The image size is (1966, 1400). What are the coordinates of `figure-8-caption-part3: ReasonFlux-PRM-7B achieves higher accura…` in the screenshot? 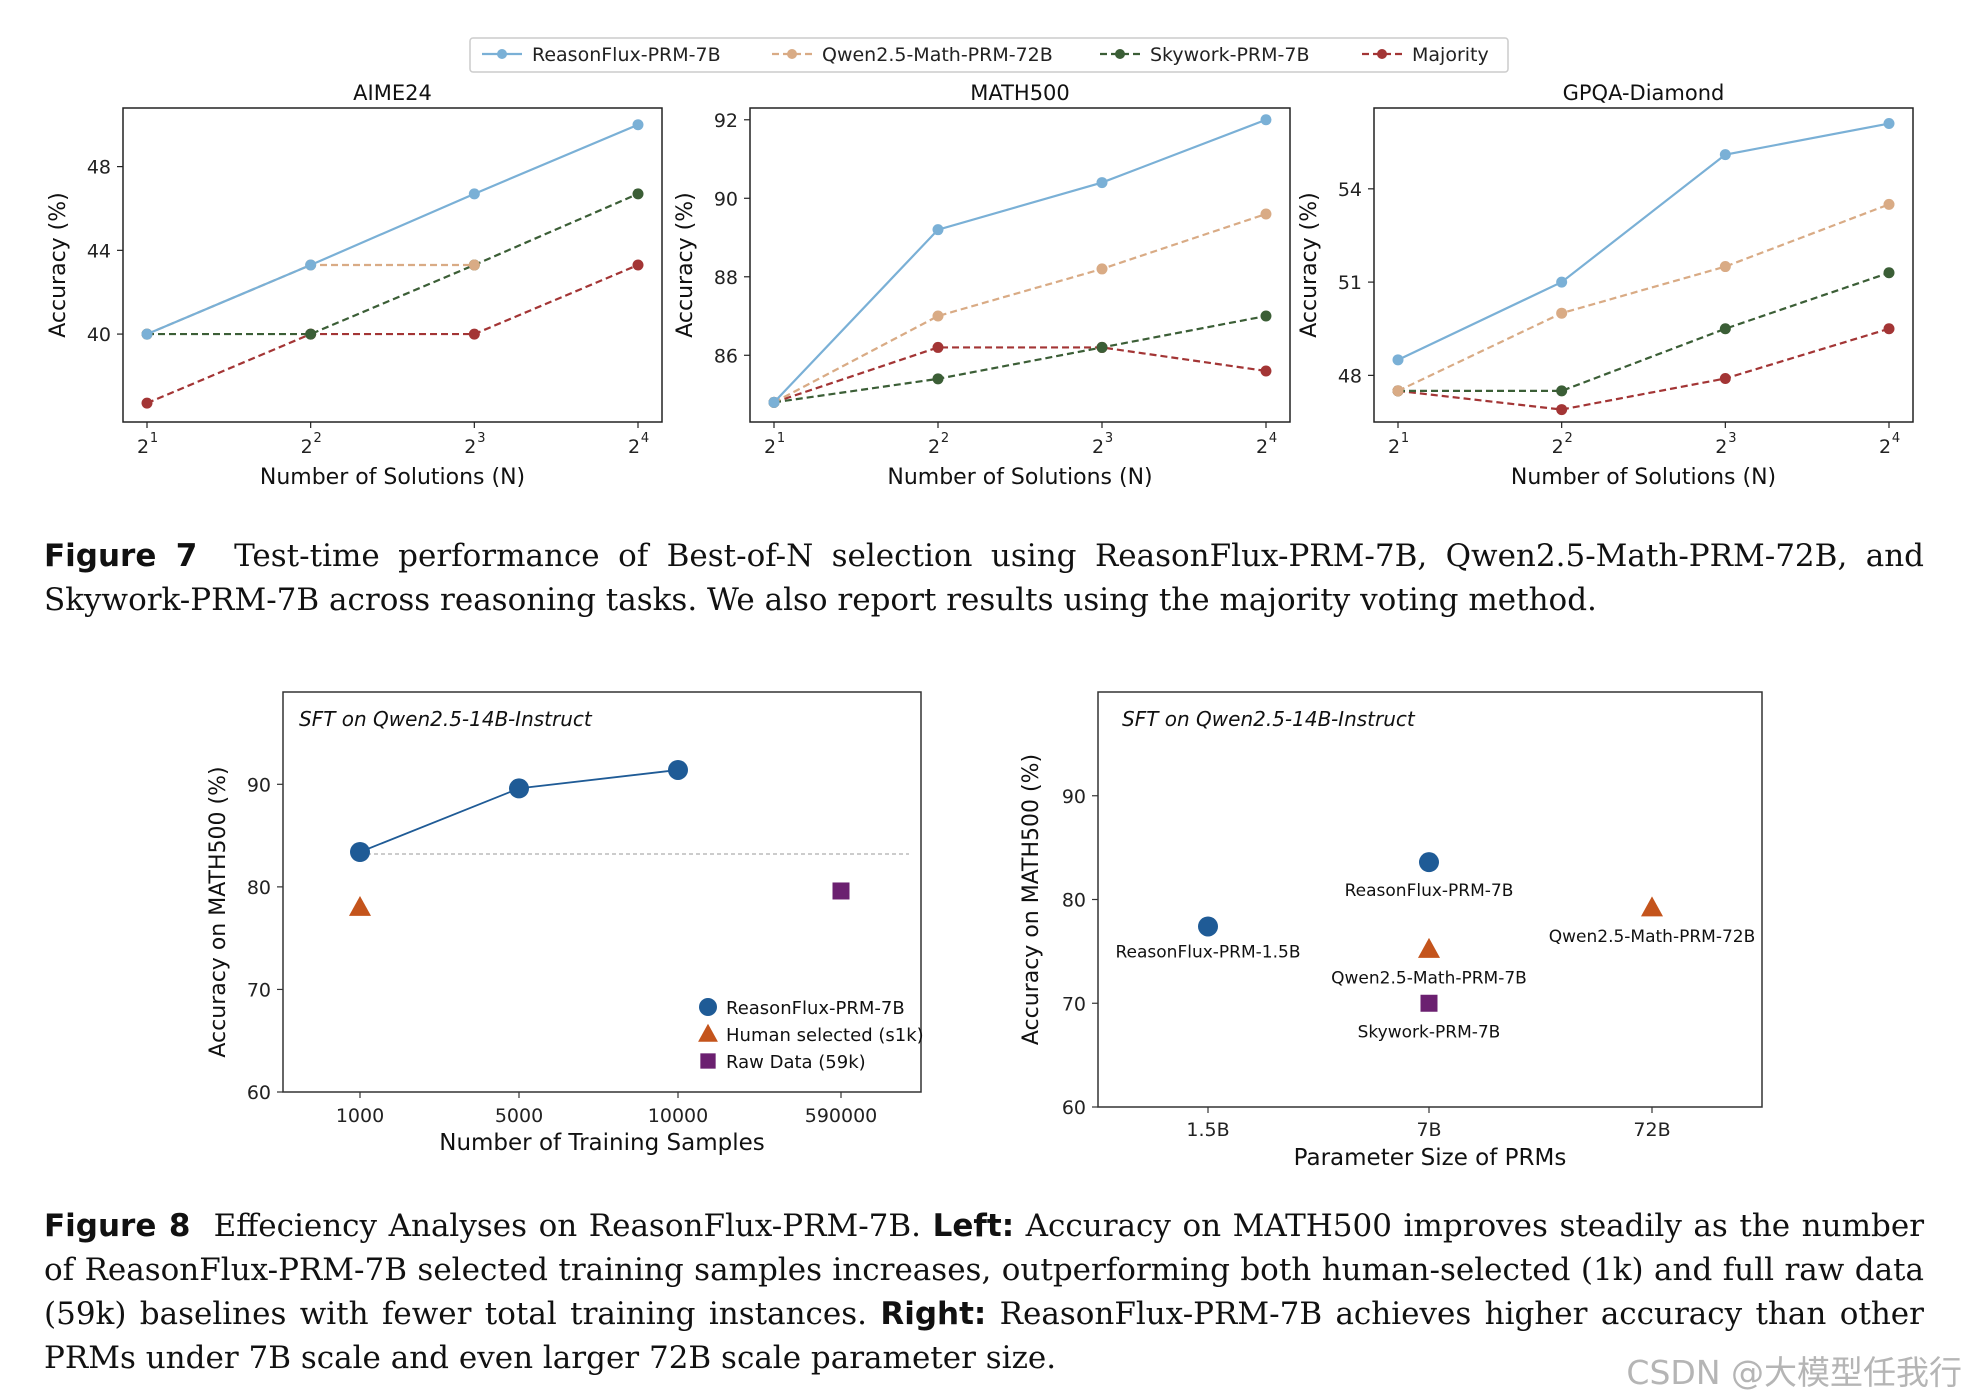 It's located at (984, 1336).